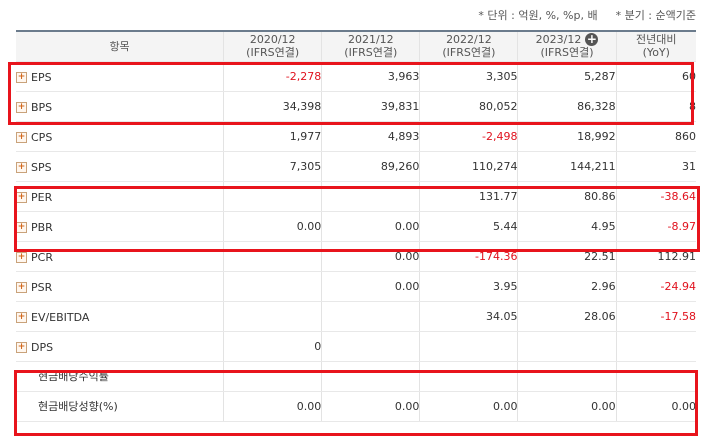 This screenshot has height=445, width=702. Describe the element at coordinates (73, 376) in the screenshot. I see `row-label: 현금배당수익률` at that location.